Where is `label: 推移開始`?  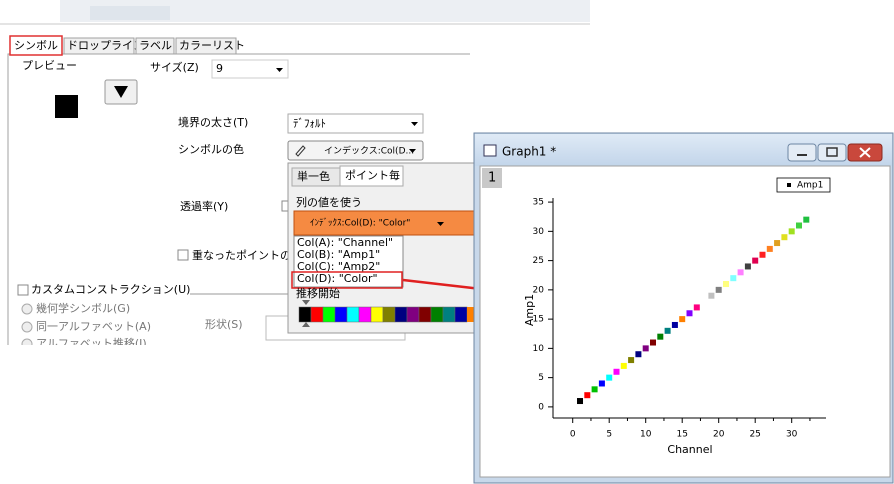
label: 推移開始 is located at coordinates (318, 293).